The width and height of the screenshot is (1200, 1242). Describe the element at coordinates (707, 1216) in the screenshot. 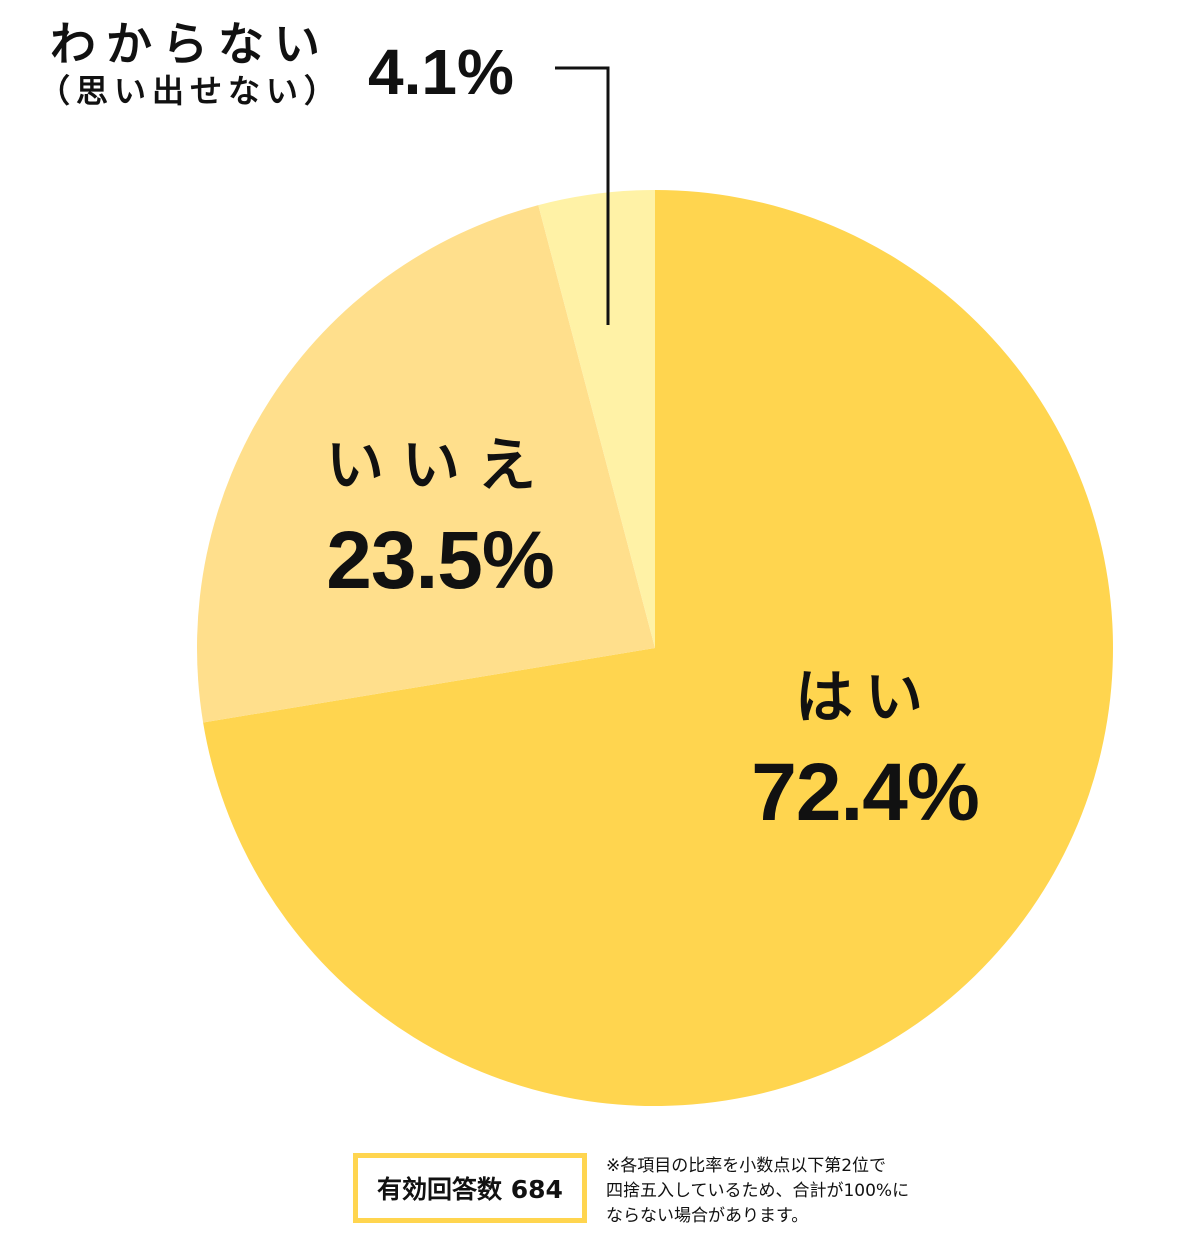

I see `note-line: ならない場合があります。` at that location.